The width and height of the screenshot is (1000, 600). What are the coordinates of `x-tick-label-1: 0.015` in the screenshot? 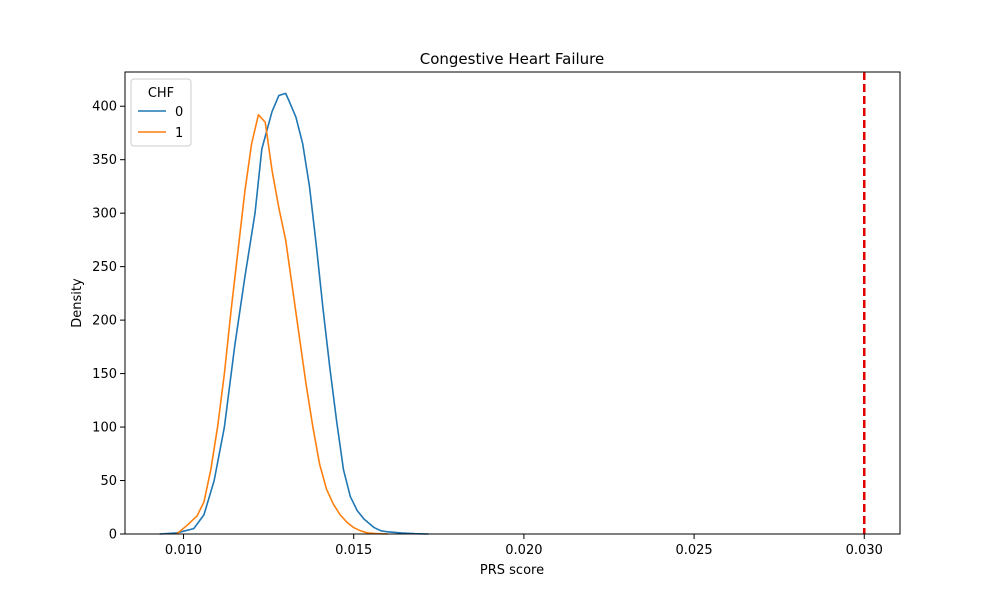 It's located at (353, 550).